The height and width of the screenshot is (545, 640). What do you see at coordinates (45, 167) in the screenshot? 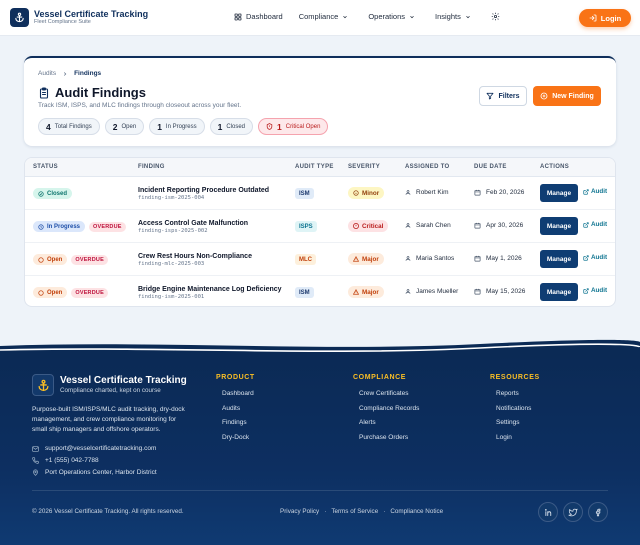
I see `col-status: STATUS` at bounding box center [45, 167].